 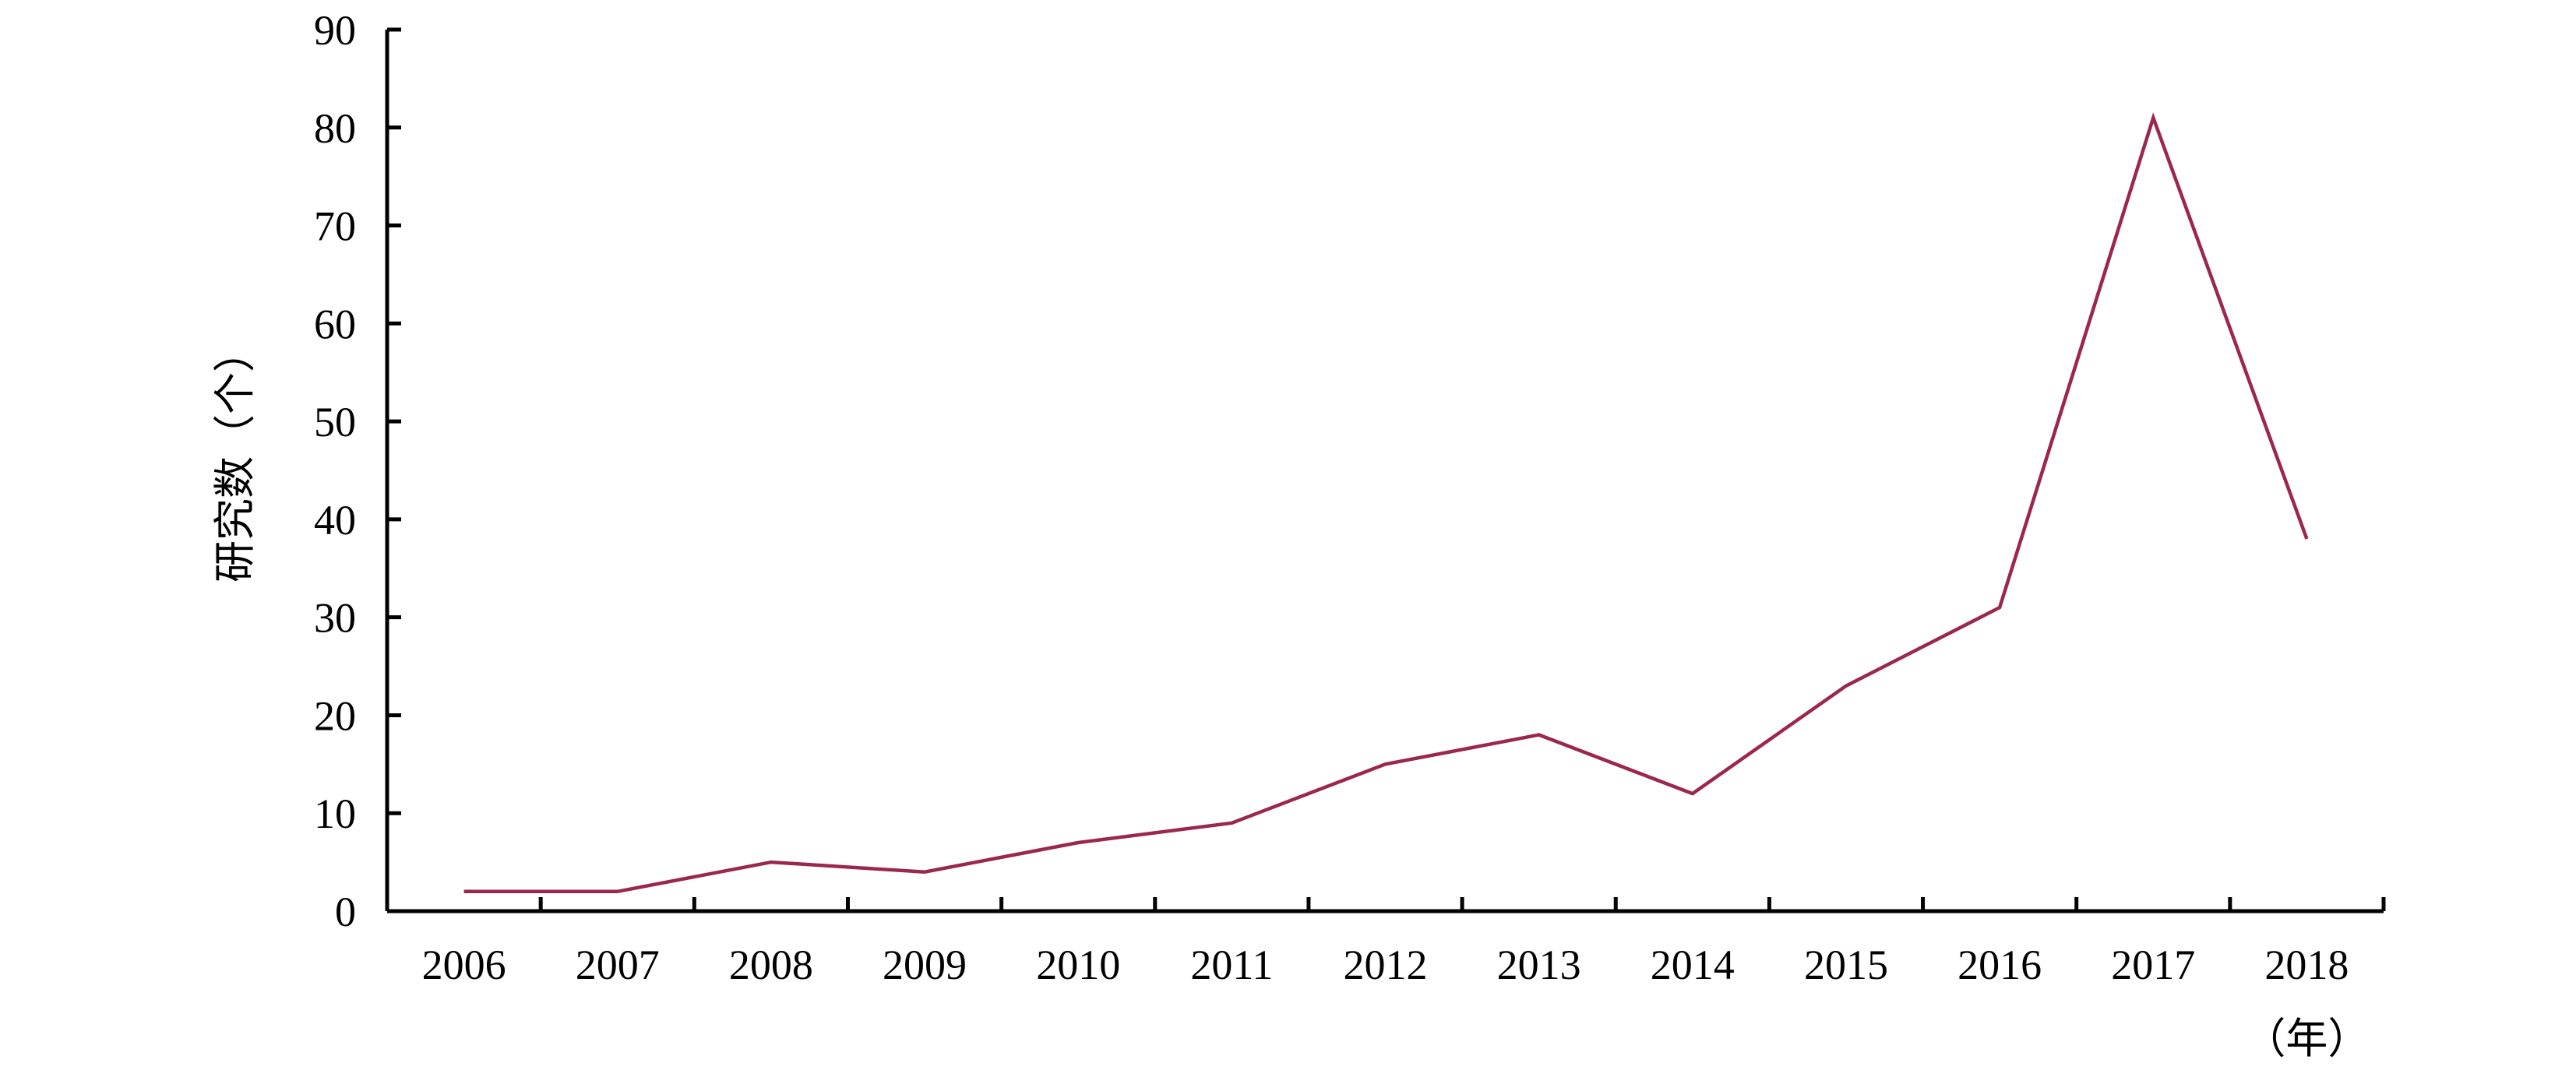 What do you see at coordinates (771, 965) in the screenshot?
I see `x-tick-label-2: 2008` at bounding box center [771, 965].